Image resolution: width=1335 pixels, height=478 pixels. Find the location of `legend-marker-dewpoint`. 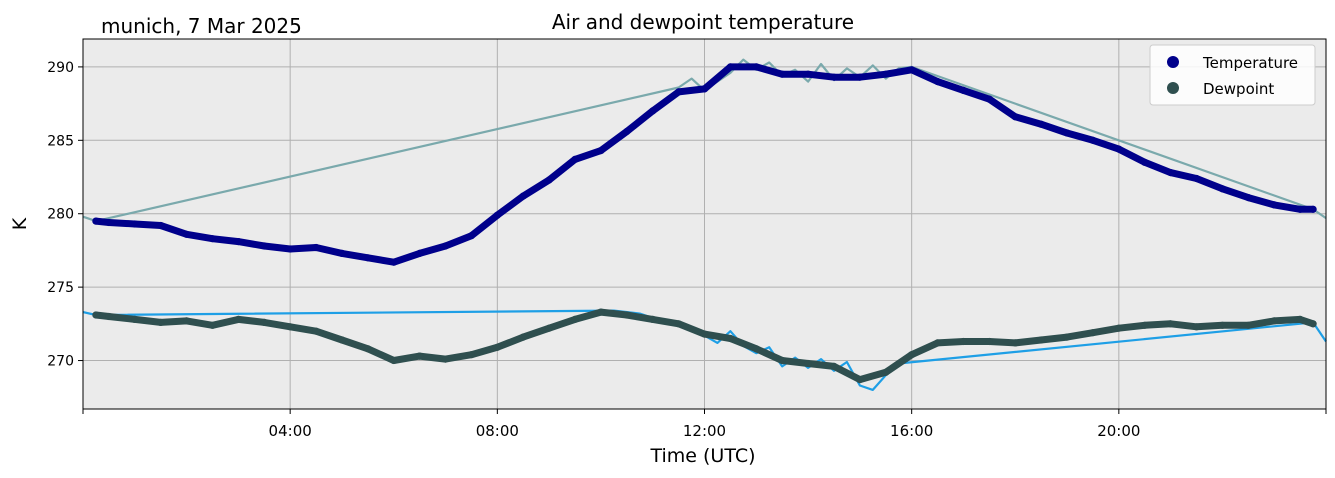

legend-marker-dewpoint is located at coordinates (1173, 88).